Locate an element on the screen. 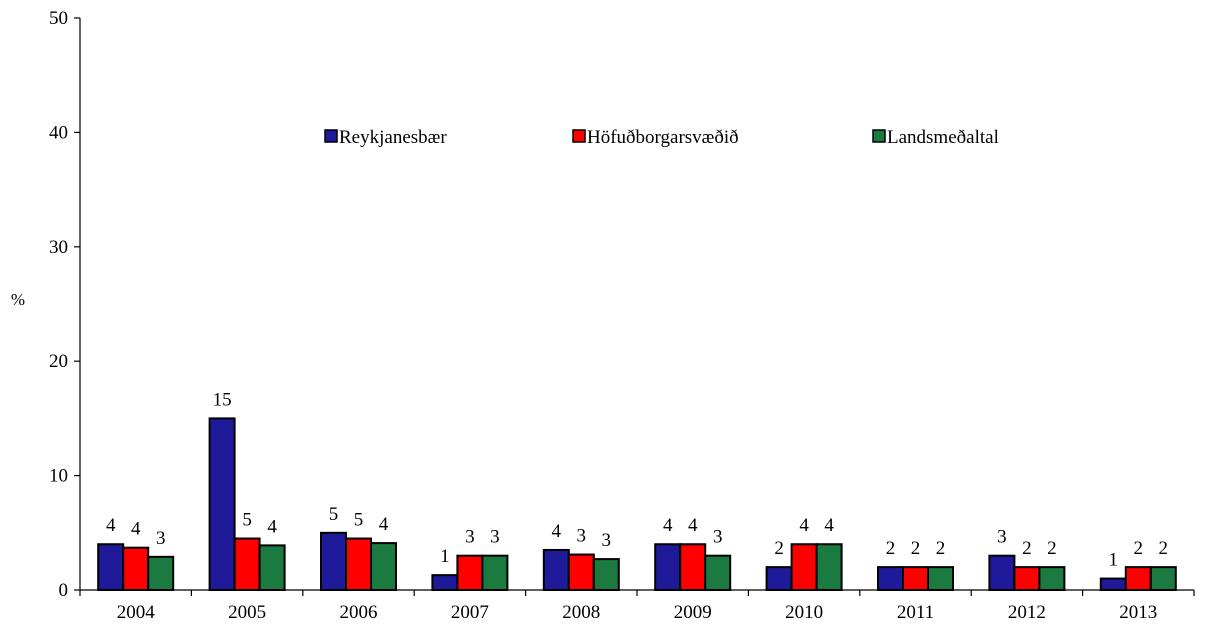  x-tick-label: 2013 is located at coordinates (1138, 612).